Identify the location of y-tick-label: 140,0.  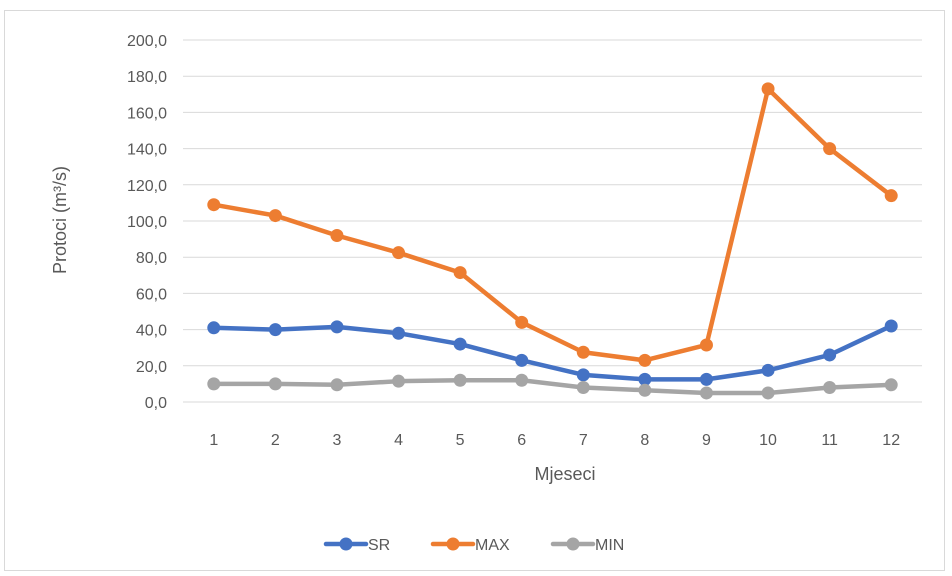
(147, 150).